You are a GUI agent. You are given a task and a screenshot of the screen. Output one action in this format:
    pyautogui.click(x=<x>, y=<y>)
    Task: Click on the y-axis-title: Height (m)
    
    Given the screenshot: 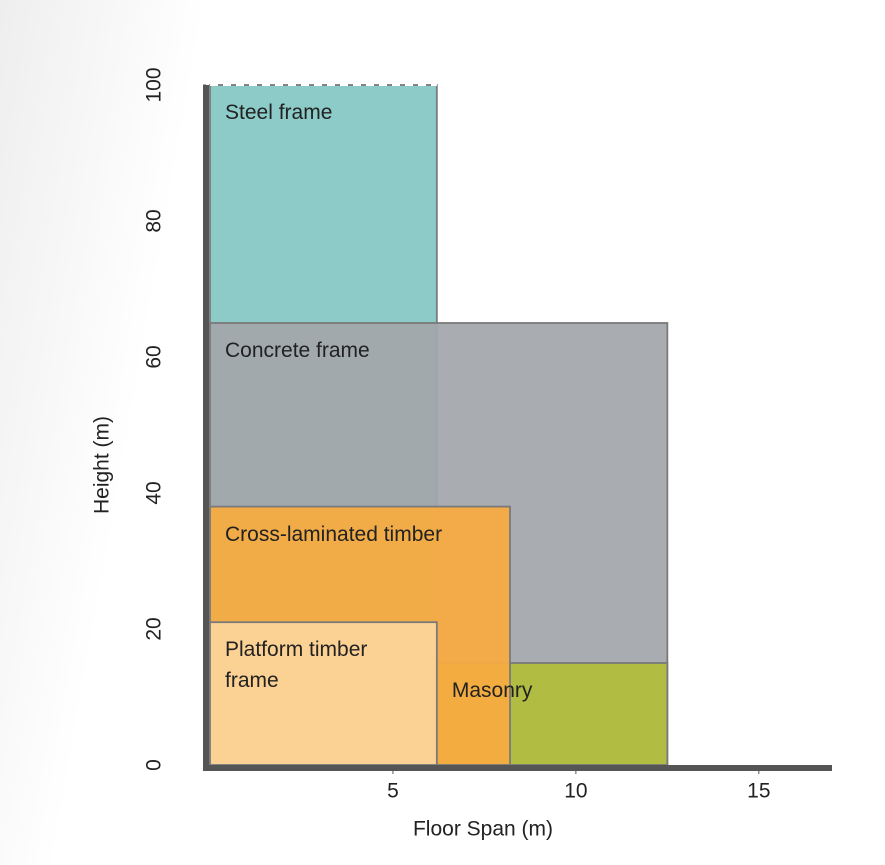 What is the action you would take?
    pyautogui.click(x=102, y=465)
    